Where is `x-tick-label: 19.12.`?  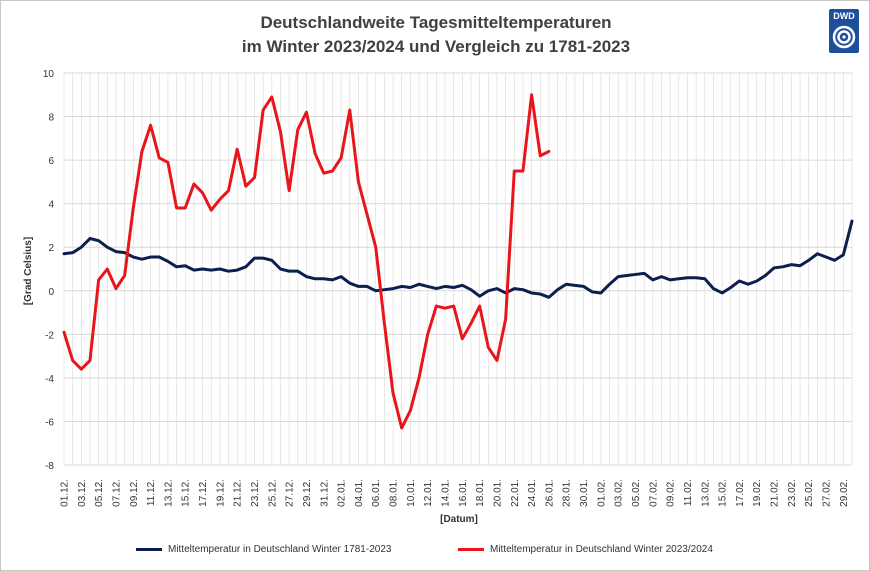 x-tick-label: 19.12. is located at coordinates (220, 493).